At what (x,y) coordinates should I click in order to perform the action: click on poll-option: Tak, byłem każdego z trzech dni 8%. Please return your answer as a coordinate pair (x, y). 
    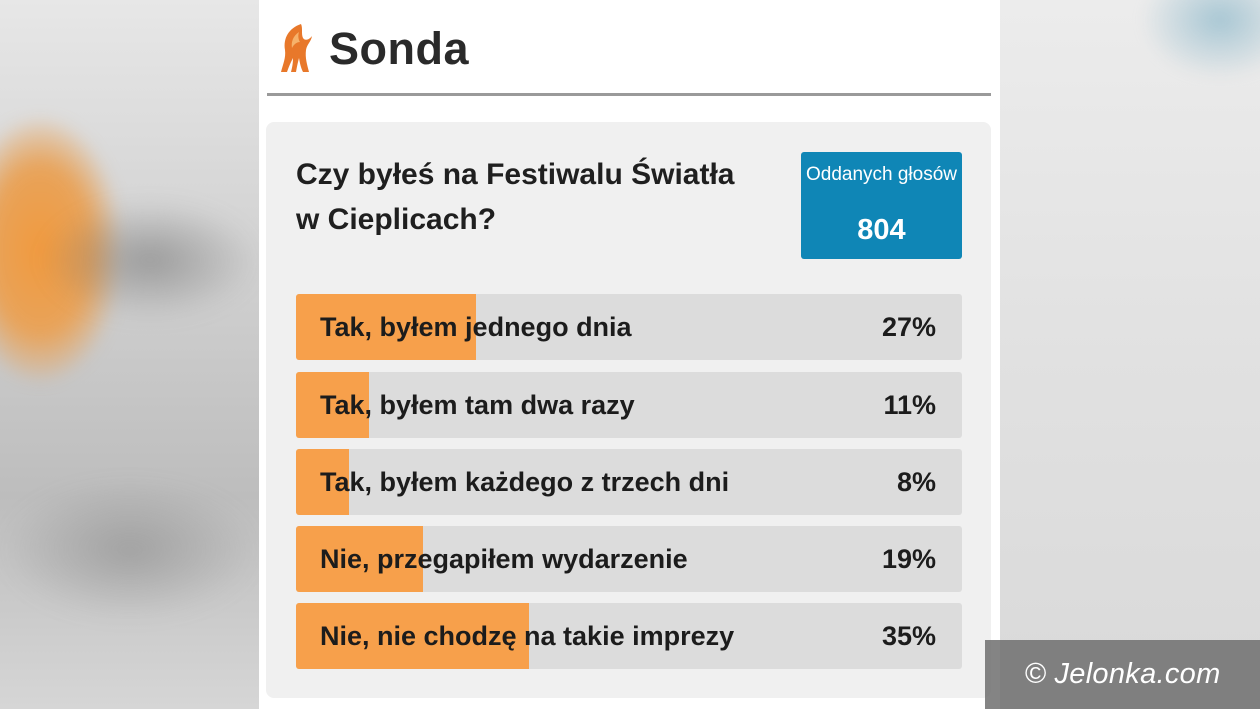
    Looking at the image, I should click on (629, 482).